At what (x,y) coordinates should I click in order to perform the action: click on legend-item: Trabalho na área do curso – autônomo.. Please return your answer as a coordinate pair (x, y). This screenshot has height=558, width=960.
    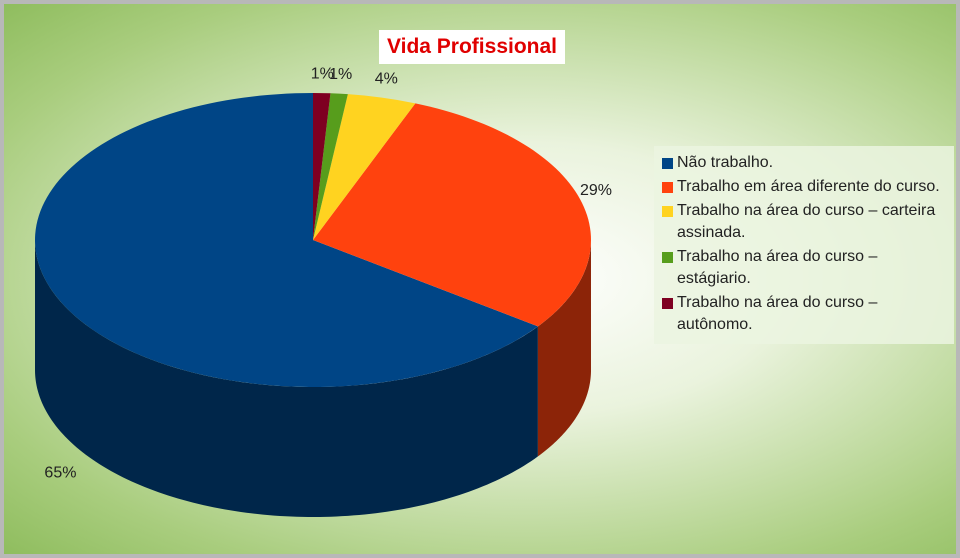
    Looking at the image, I should click on (804, 314).